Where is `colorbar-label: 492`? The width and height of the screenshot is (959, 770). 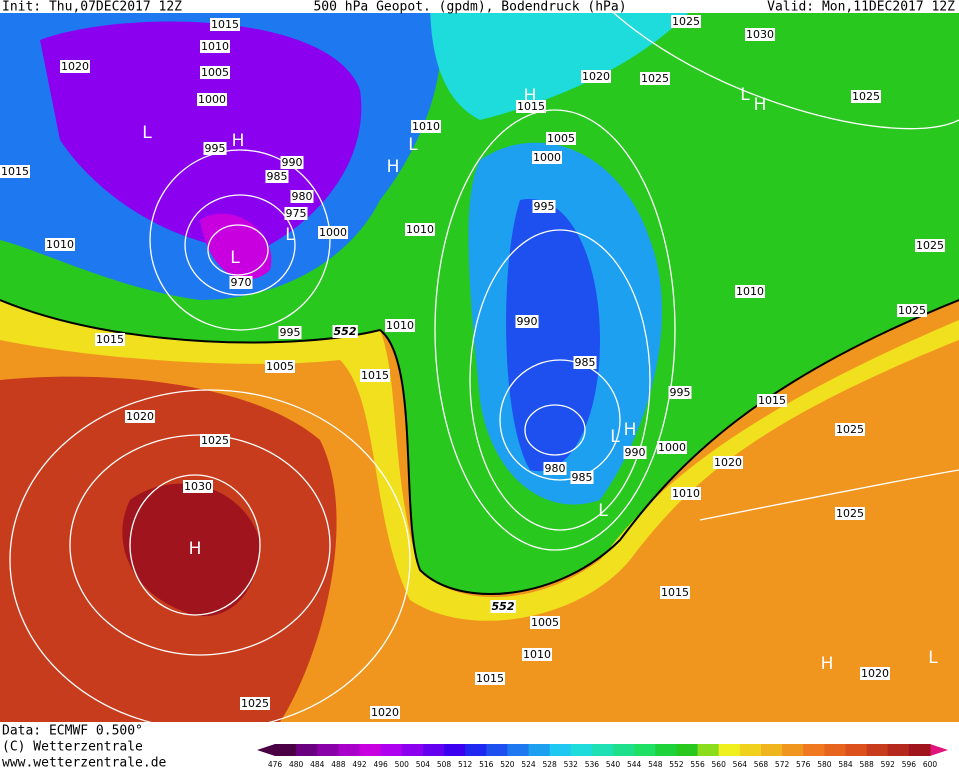 colorbar-label: 492 is located at coordinates (359, 764).